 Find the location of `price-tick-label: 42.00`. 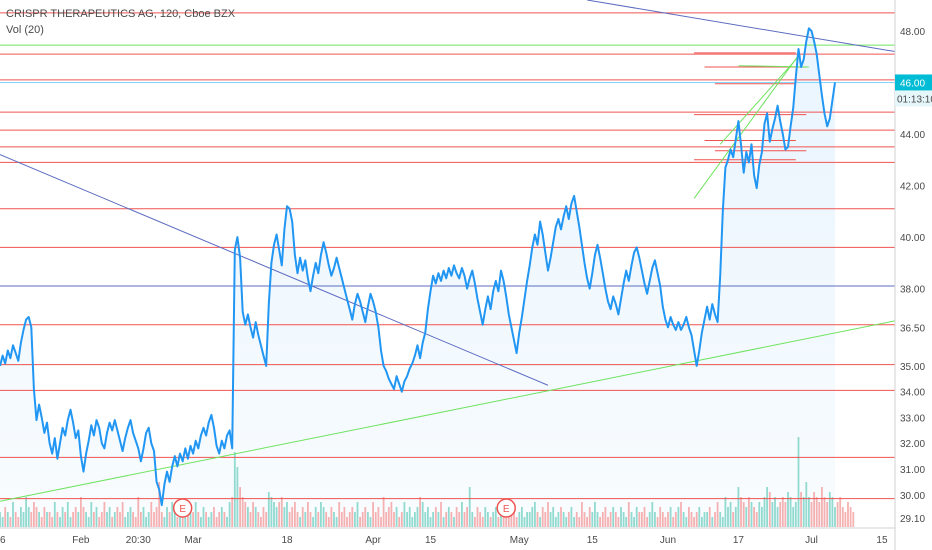

price-tick-label: 42.00 is located at coordinates (912, 187).